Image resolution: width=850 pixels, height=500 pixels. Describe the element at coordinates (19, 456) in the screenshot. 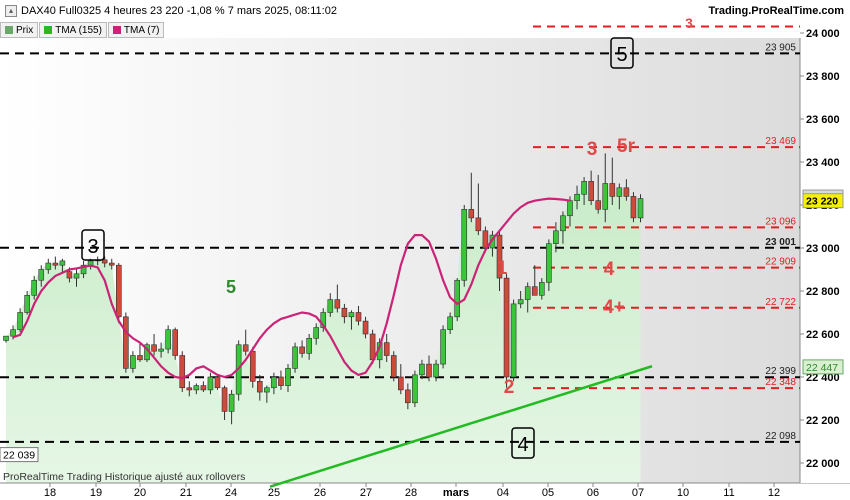

I see `price-box-label: 22 039` at that location.